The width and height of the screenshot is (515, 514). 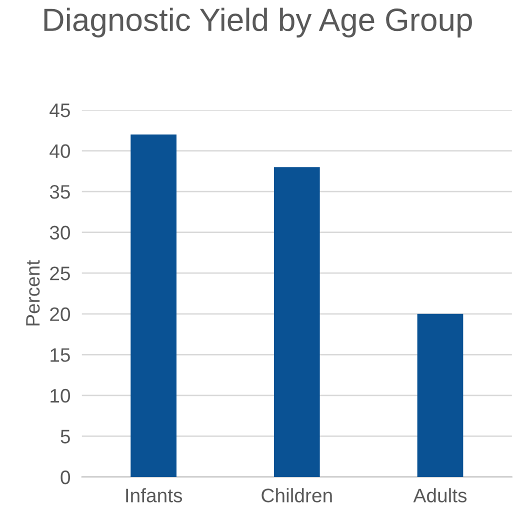 What do you see at coordinates (65, 477) in the screenshot?
I see `y-tick-label: 0` at bounding box center [65, 477].